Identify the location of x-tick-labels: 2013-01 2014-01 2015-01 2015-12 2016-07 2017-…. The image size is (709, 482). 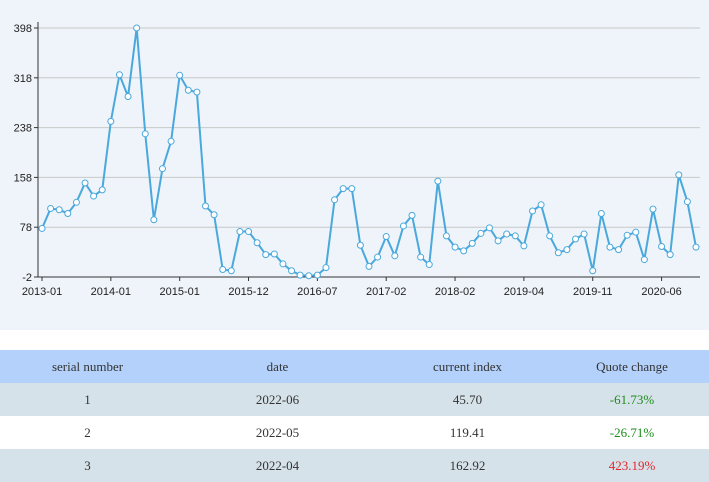
(352, 292).